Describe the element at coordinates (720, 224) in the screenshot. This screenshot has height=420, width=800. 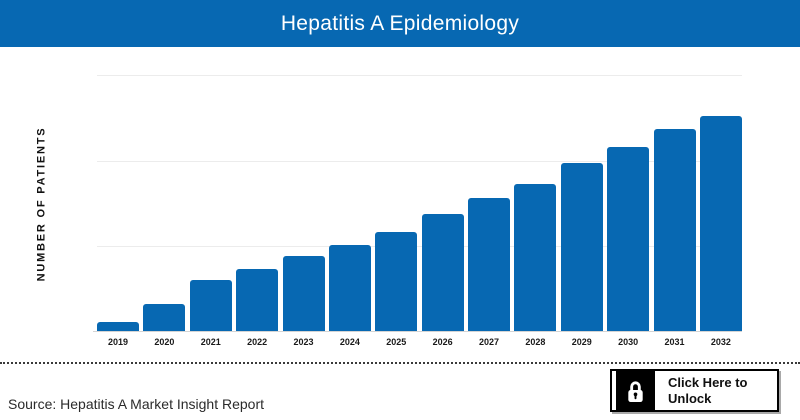
I see `bar-2032` at that location.